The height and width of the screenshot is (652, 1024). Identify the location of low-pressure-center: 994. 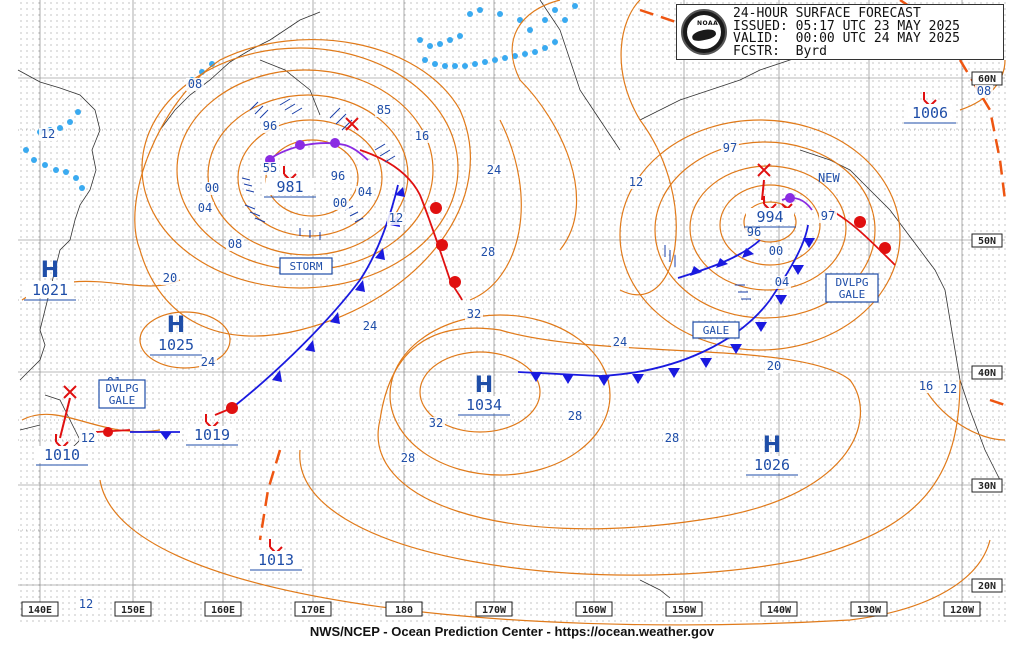
(770, 212).